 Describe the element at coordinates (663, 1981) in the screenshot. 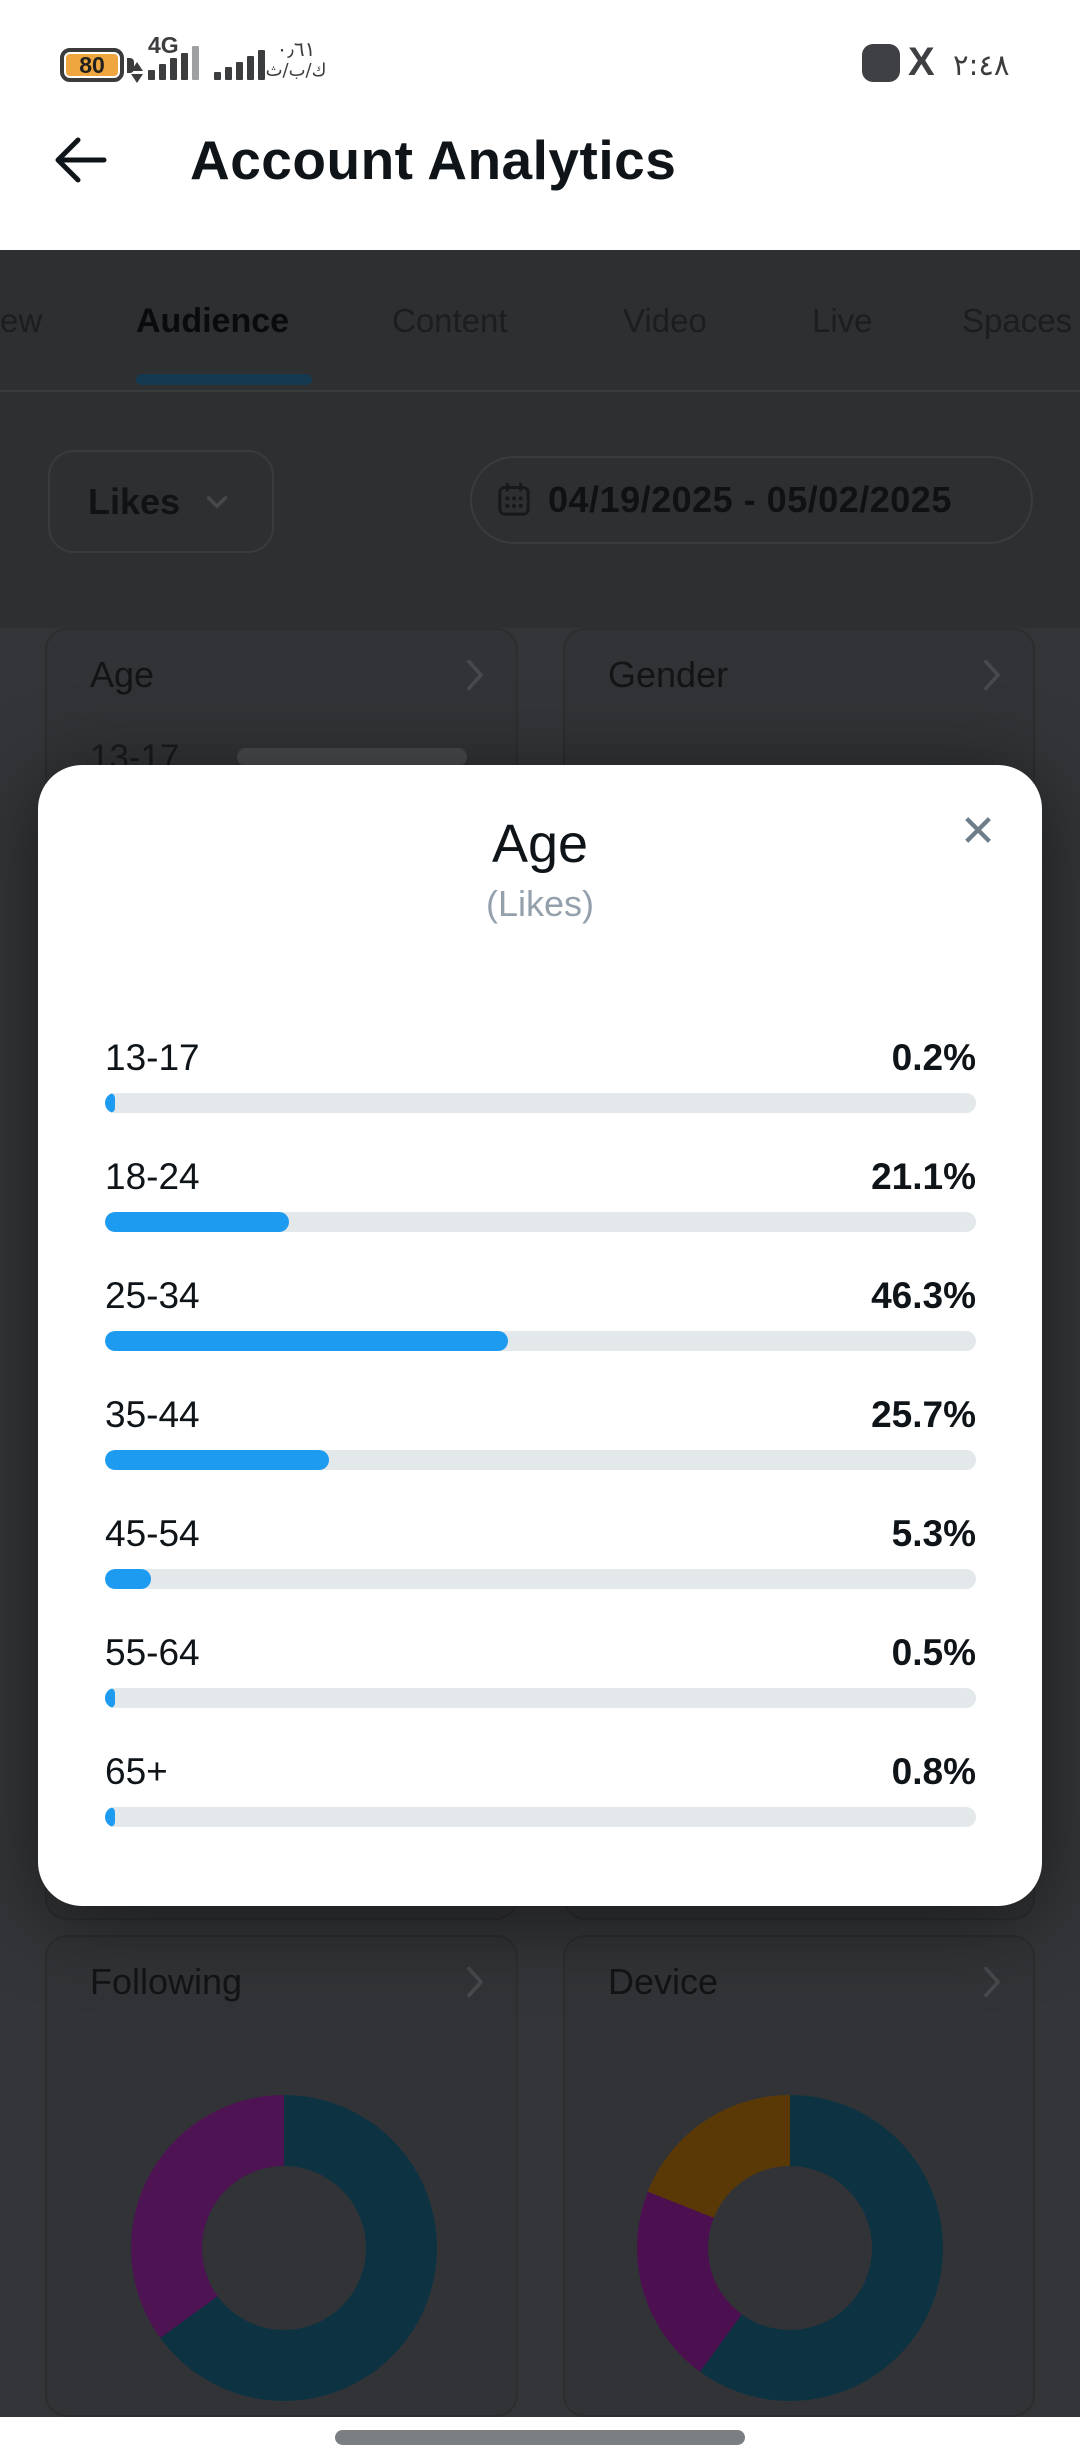

I see `device-card-title: Device` at that location.